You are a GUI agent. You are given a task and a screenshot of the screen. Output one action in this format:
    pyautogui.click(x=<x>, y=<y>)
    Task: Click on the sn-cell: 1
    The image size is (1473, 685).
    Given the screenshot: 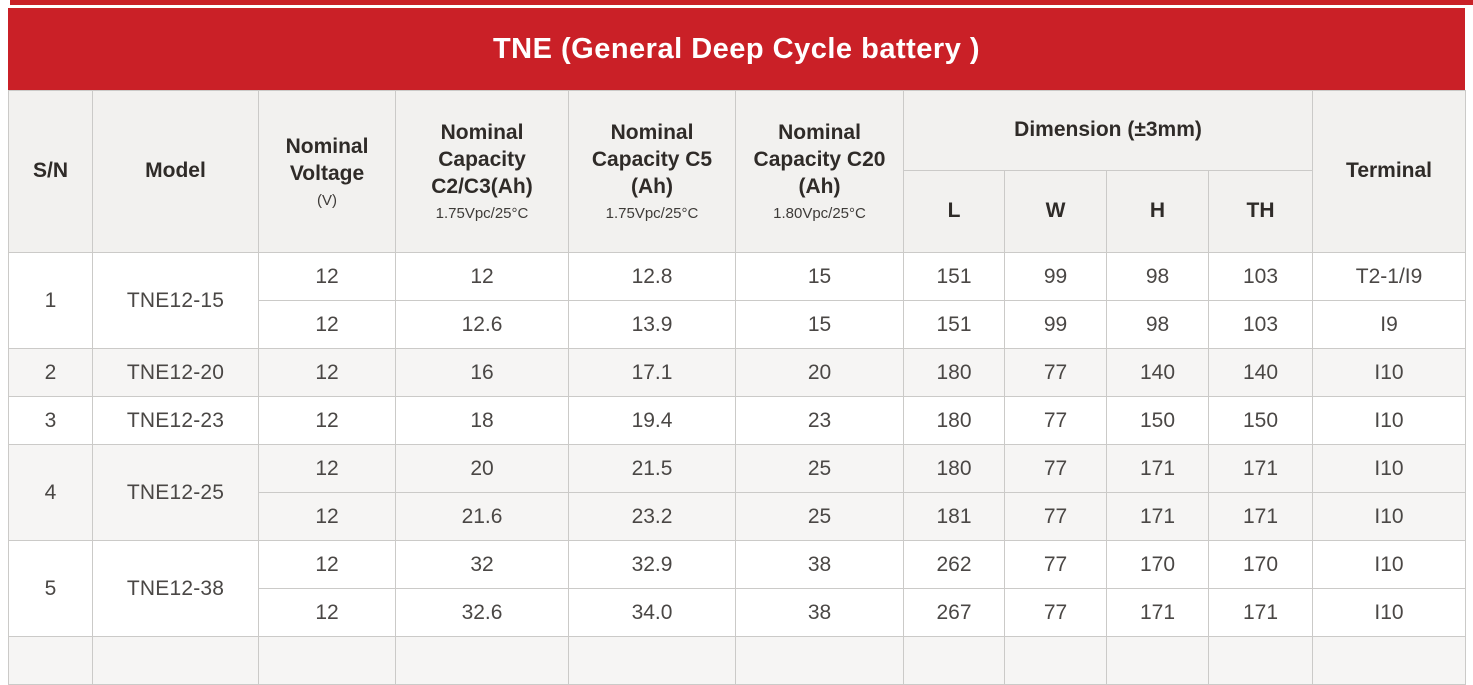 What is the action you would take?
    pyautogui.click(x=50, y=300)
    